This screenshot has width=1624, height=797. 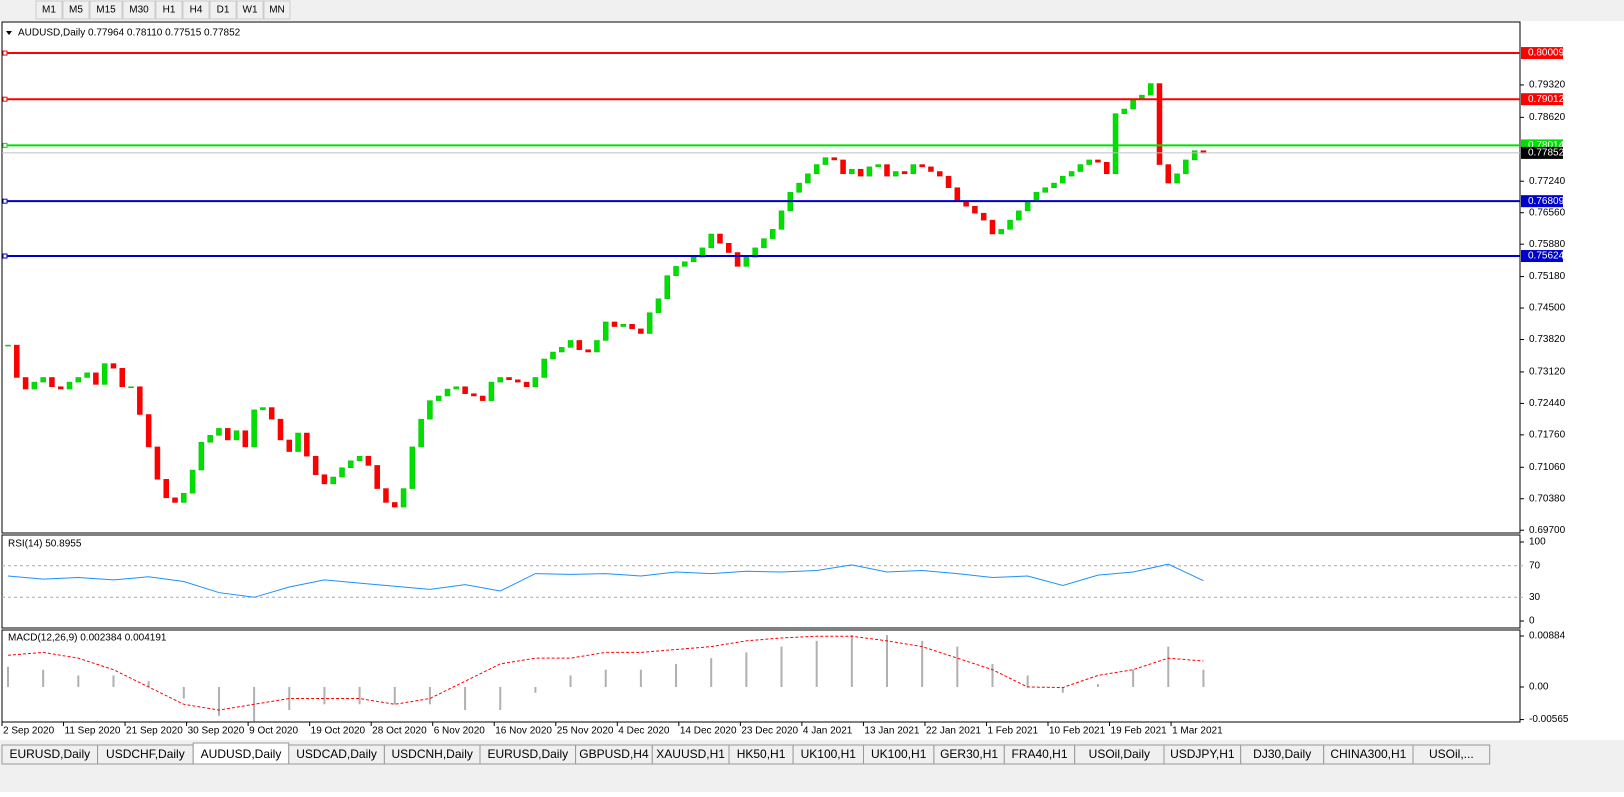 I want to click on macd-signal, so click(x=605, y=673).